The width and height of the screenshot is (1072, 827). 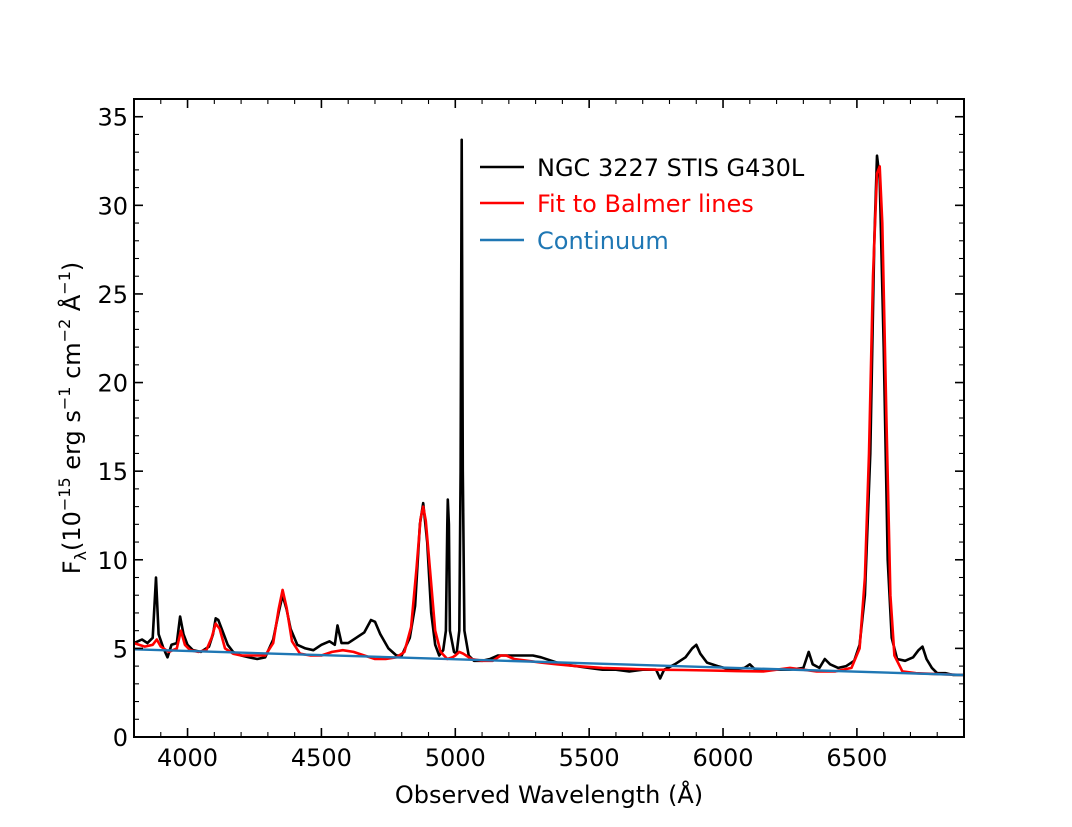 I want to click on series-line-continuum, so click(x=549, y=662).